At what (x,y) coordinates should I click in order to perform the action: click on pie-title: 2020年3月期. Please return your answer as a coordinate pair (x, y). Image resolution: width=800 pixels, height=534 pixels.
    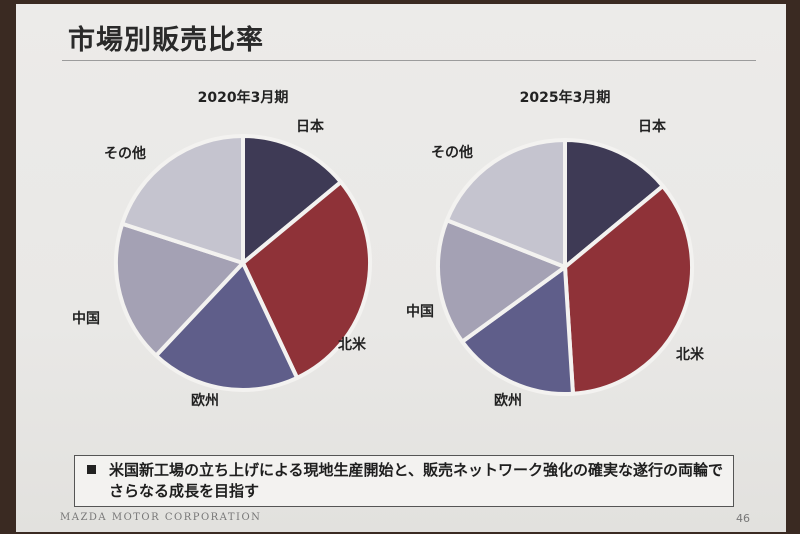
    Looking at the image, I should click on (243, 97).